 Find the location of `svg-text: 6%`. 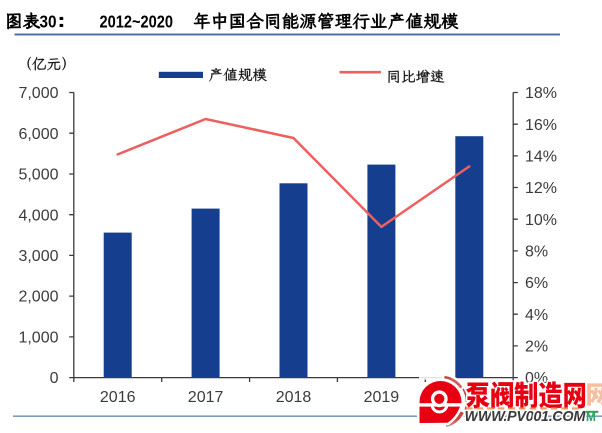

svg-text: 6% is located at coordinates (536, 283).